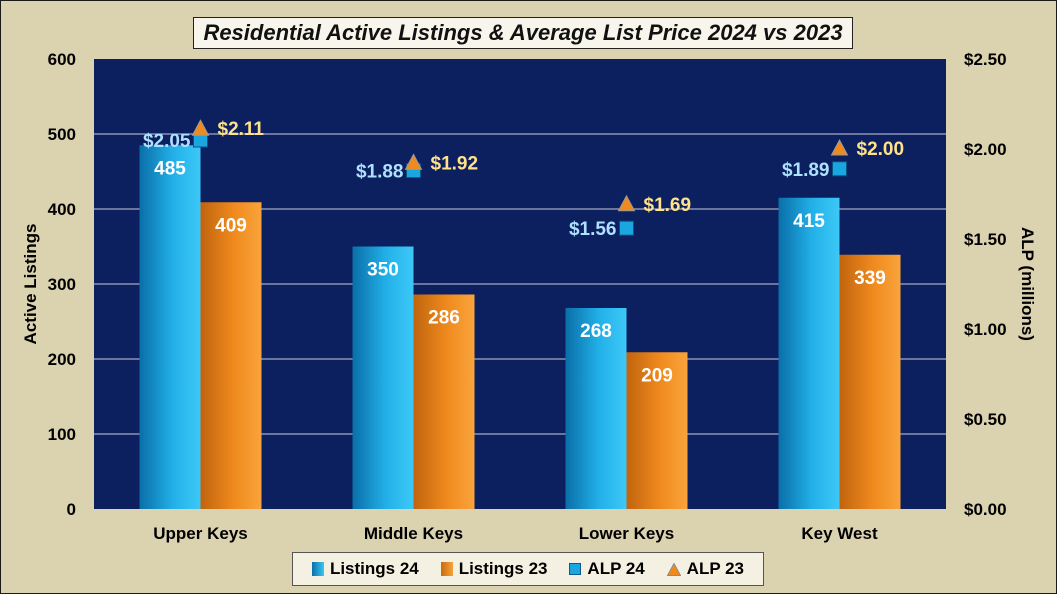 The height and width of the screenshot is (594, 1057). I want to click on bar-label-listings-23: 286, so click(444, 318).